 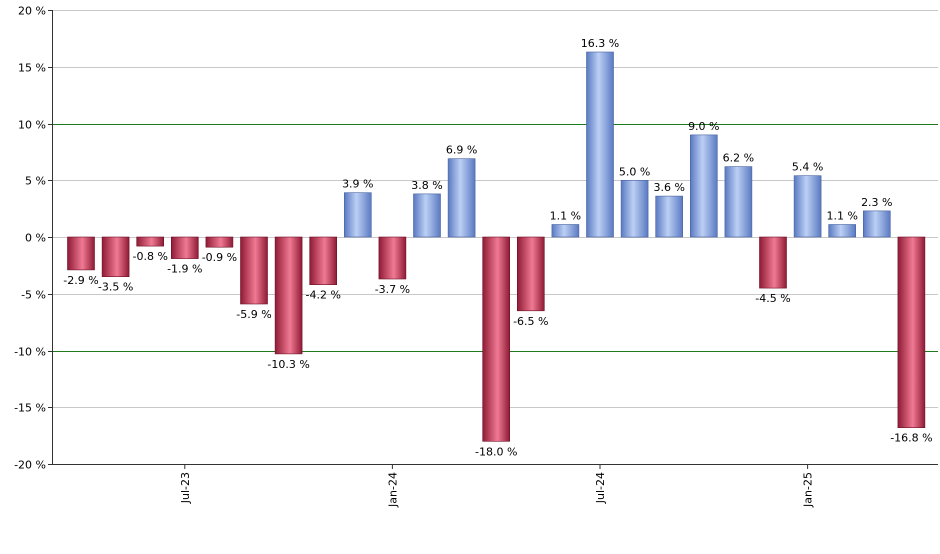 I want to click on bar-value-label: -18.0 %, so click(x=496, y=451).